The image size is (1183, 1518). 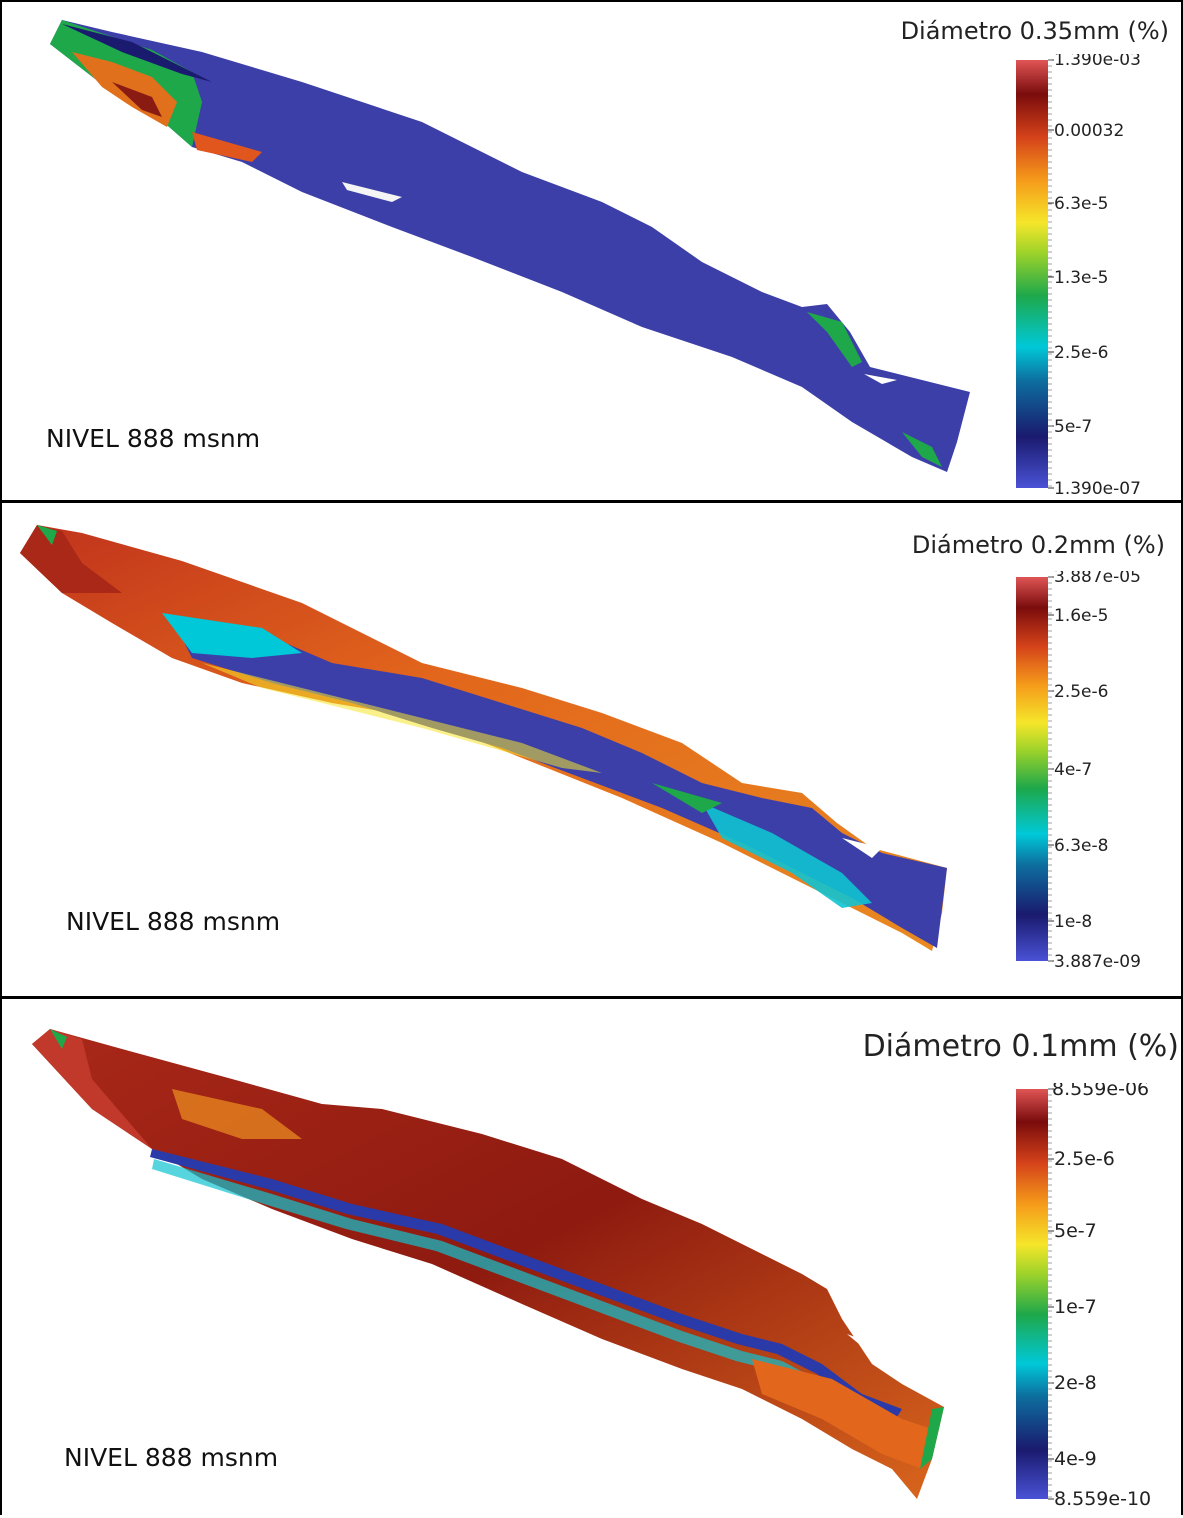 I want to click on tick-label-3: 5e-7, so click(x=1075, y=1231).